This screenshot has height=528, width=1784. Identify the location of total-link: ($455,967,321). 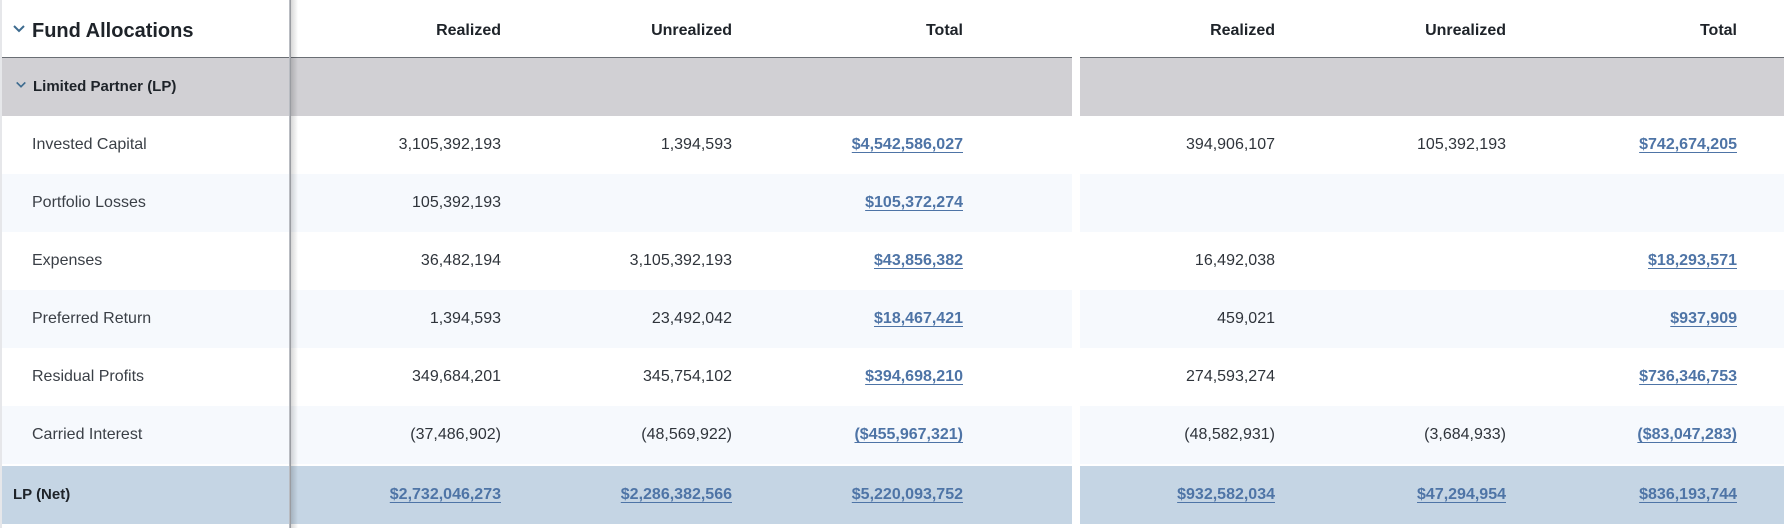
(908, 434).